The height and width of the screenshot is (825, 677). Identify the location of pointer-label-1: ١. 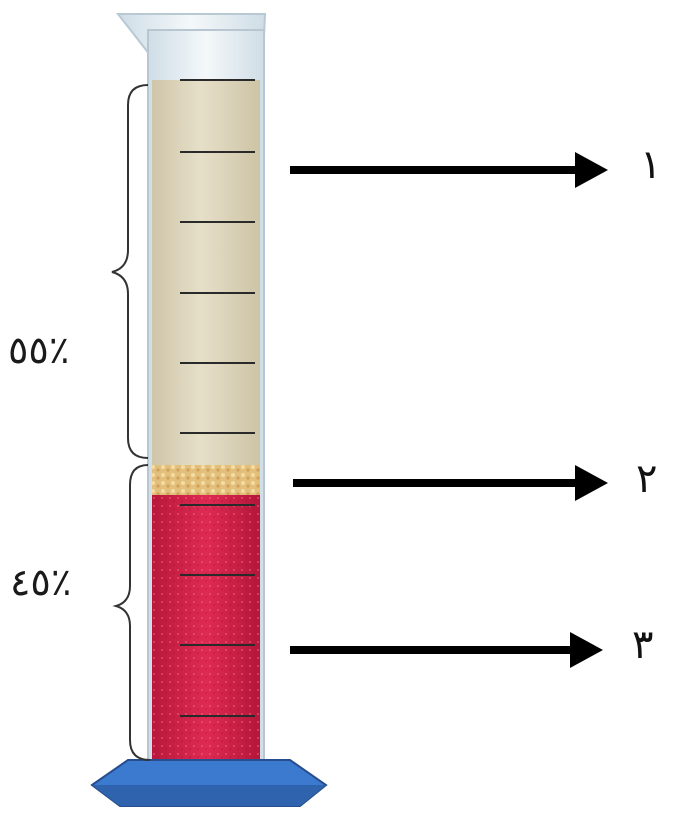
(651, 165).